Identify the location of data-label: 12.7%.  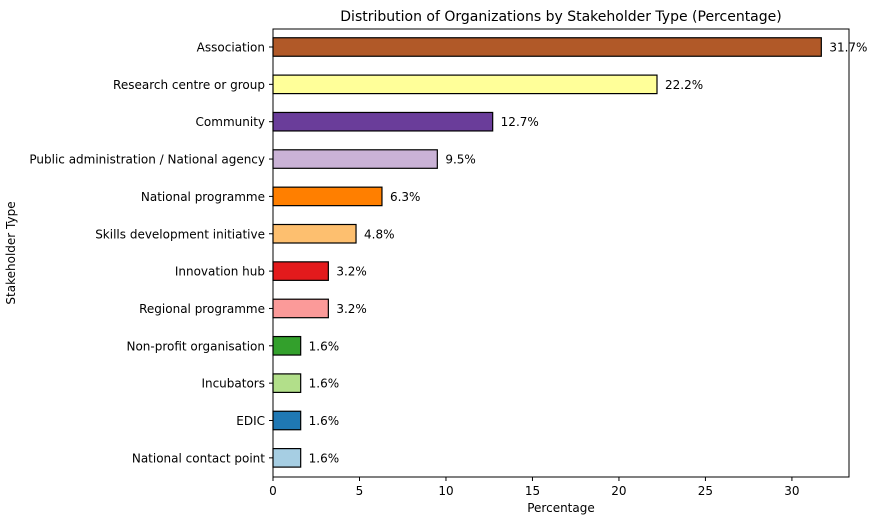
(520, 122).